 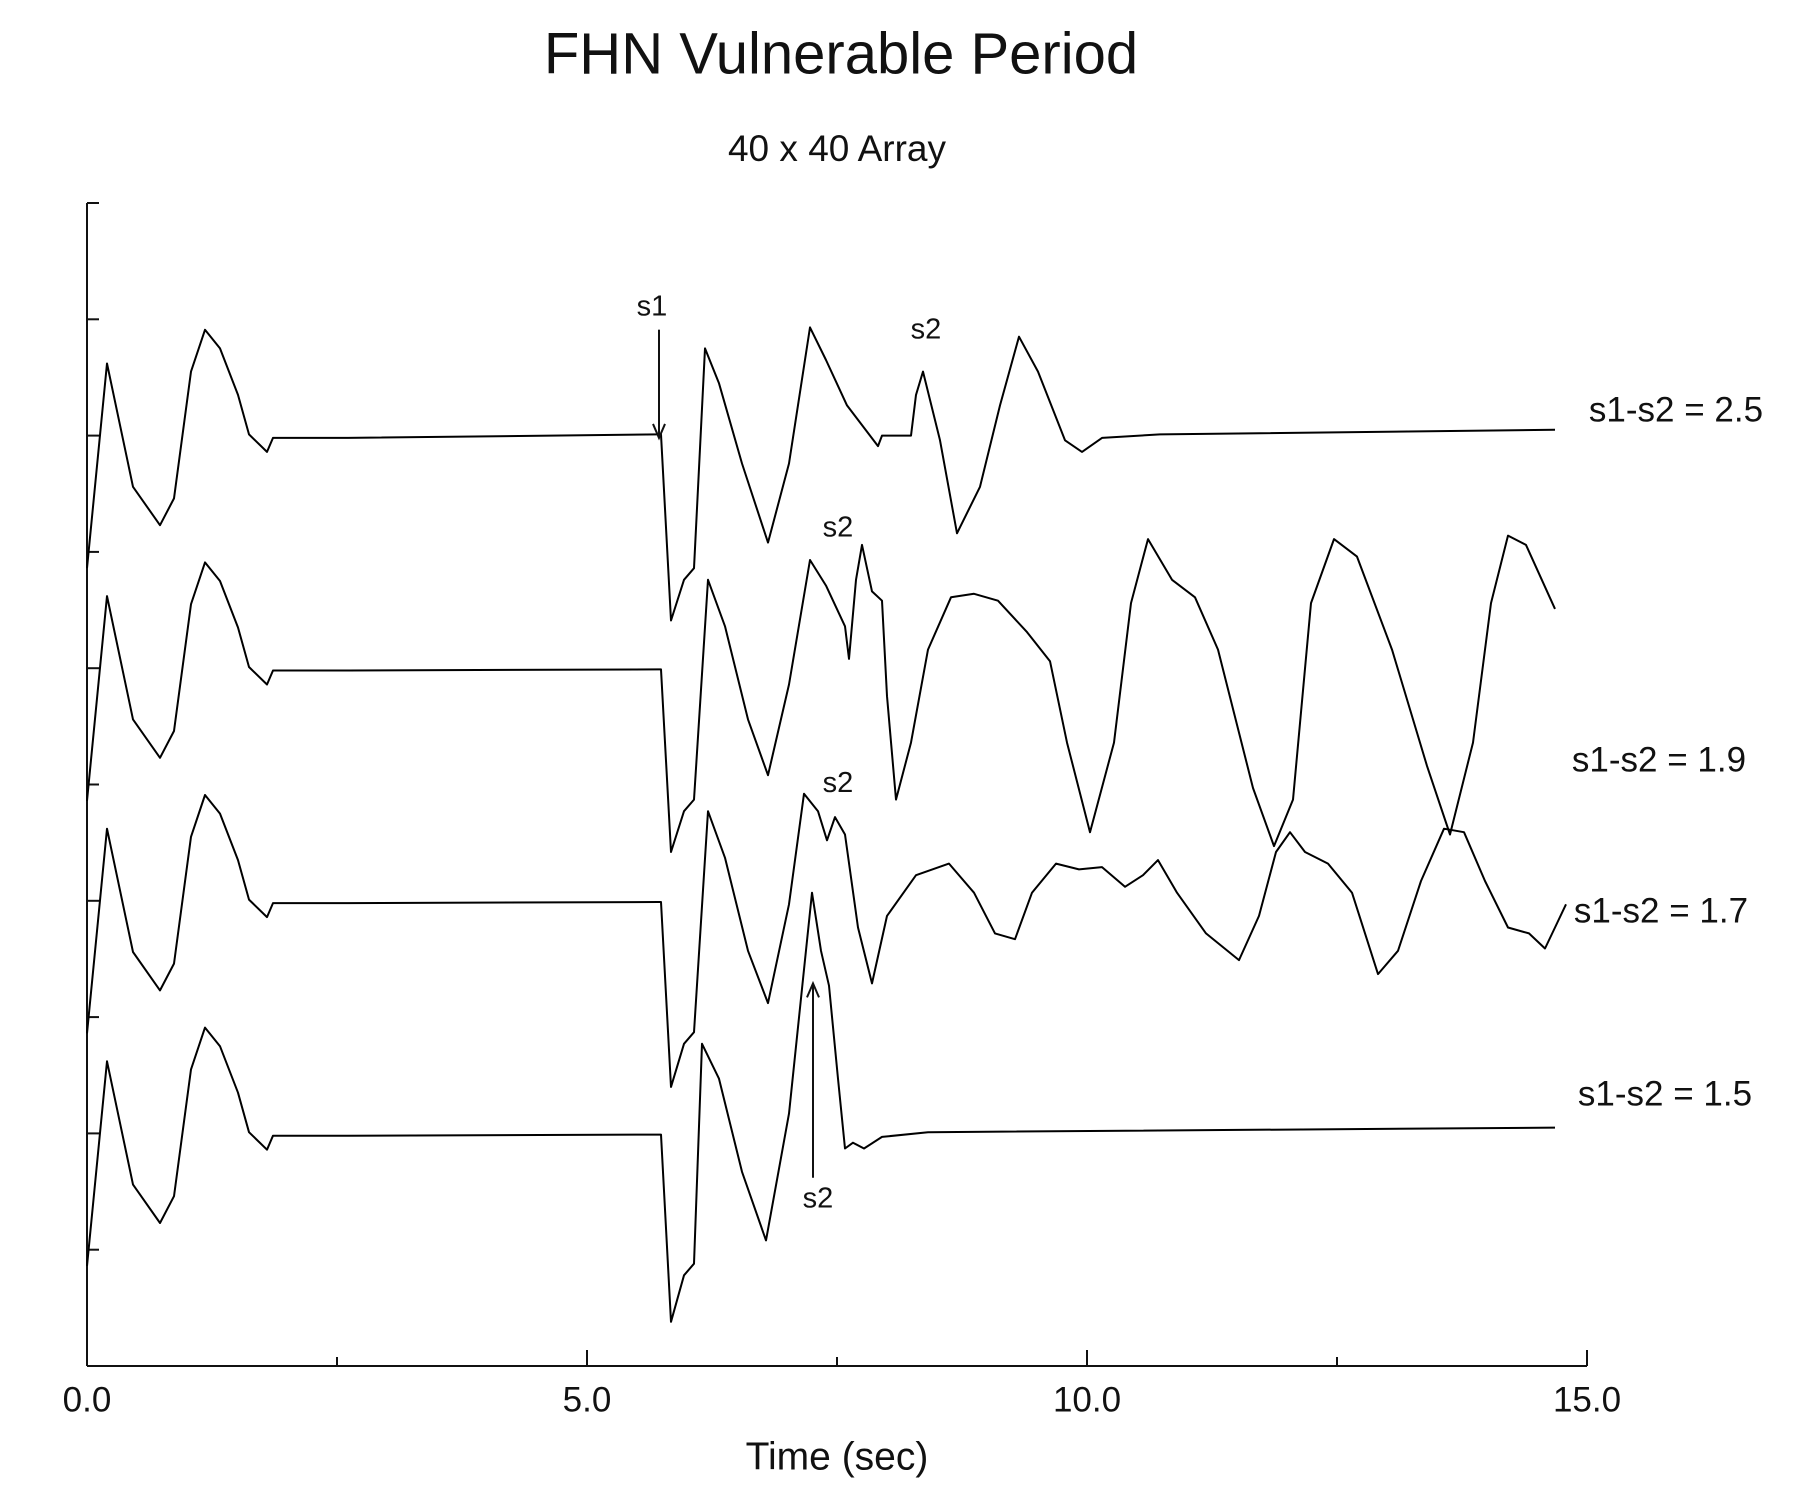 What do you see at coordinates (1665, 1093) in the screenshot?
I see `series-label: s1-s2 = 1.5` at bounding box center [1665, 1093].